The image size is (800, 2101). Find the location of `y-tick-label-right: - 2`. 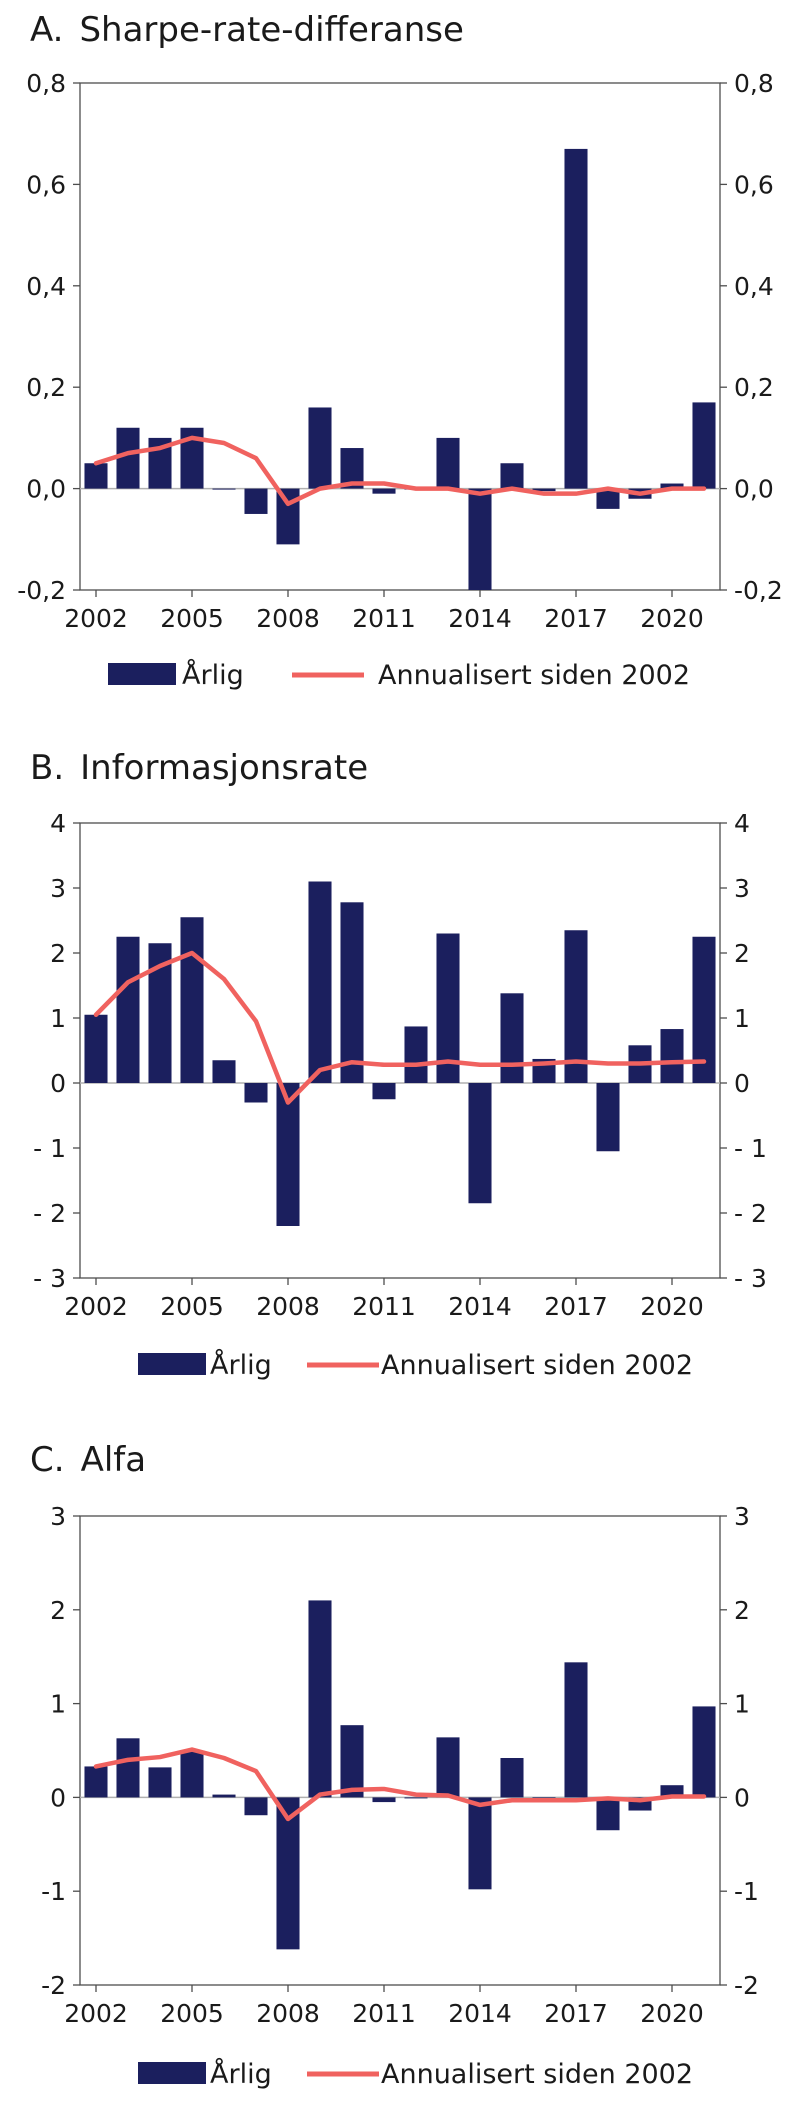

y-tick-label-right: - 2 is located at coordinates (750, 1213).